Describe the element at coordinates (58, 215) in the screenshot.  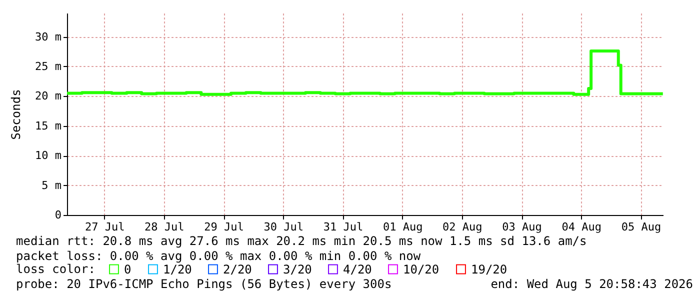
I see `y-tick-label: 0` at that location.